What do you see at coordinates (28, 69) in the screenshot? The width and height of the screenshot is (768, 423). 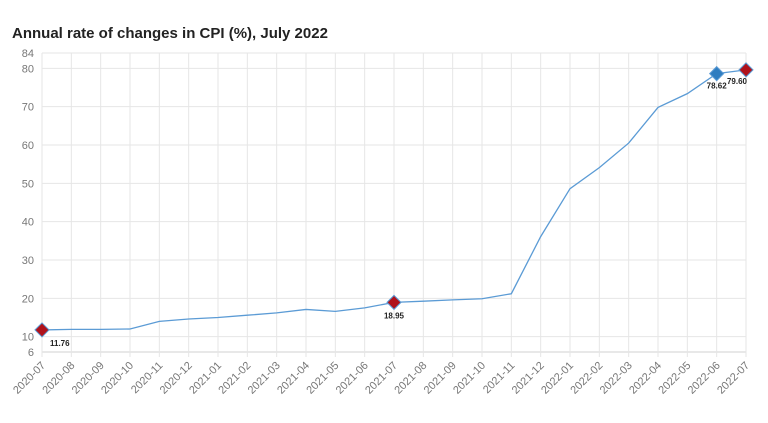 I see `y-tick-label: 80` at bounding box center [28, 69].